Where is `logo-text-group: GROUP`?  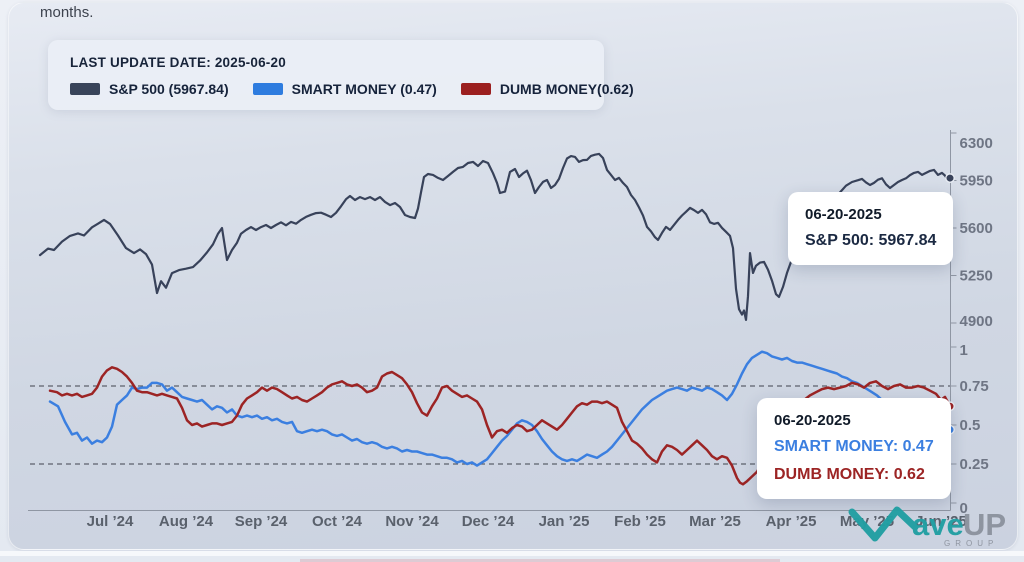
logo-text-group: GROUP is located at coordinates (971, 543).